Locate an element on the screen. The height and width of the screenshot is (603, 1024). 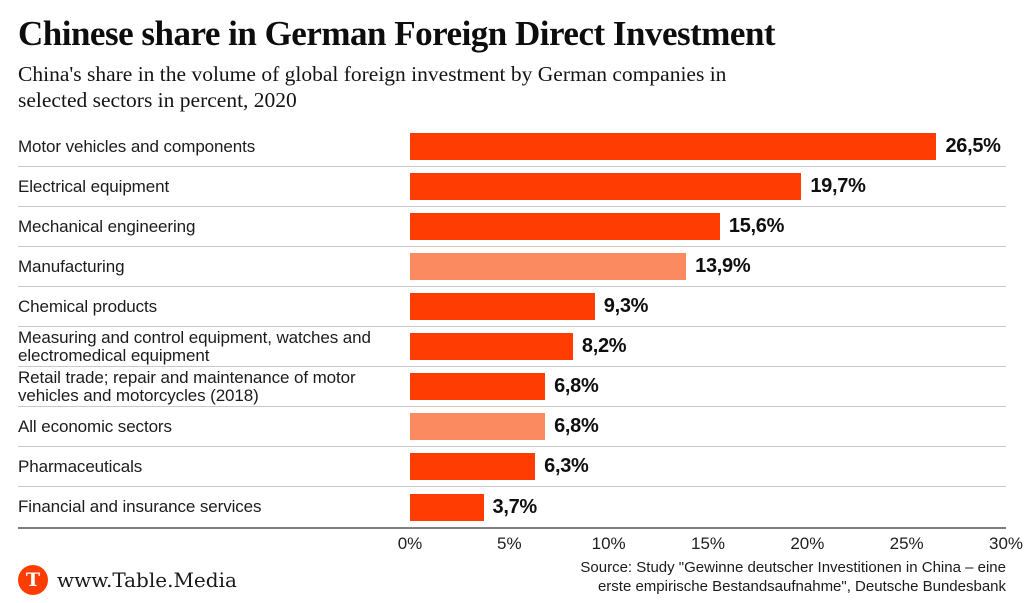
x-tick: 5% is located at coordinates (509, 543).